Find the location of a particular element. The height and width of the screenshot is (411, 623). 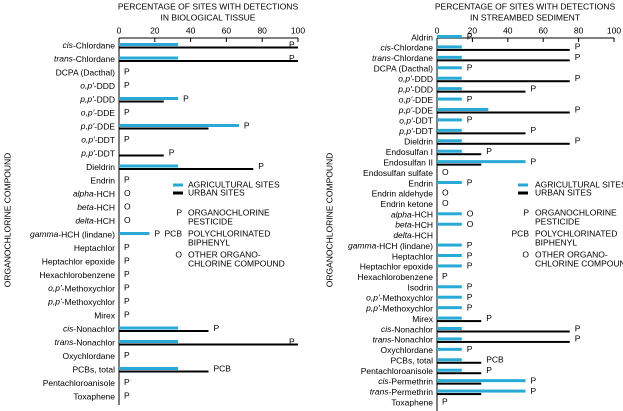

legend-symbol-label: PESTICIDE is located at coordinates (210, 221).